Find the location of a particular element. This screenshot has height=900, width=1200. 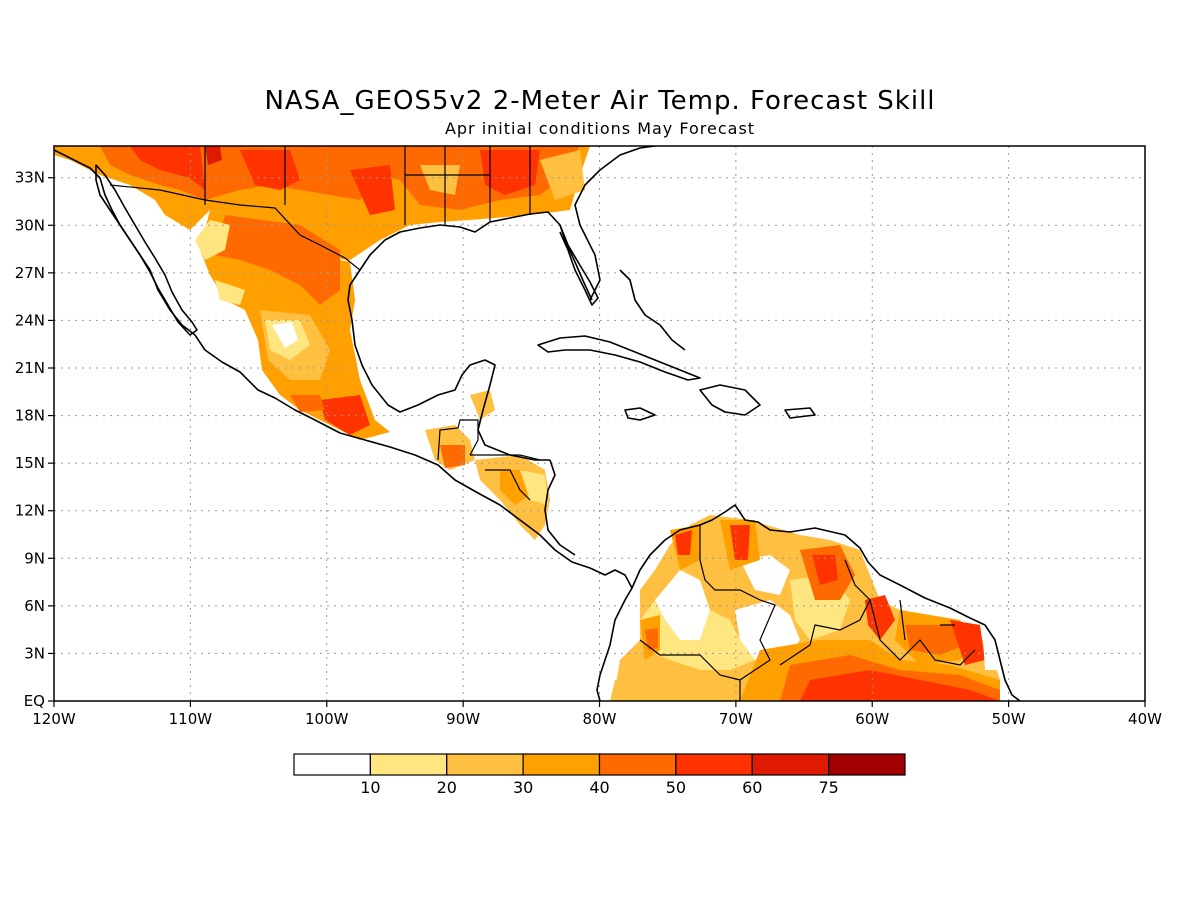

x-tick-label: 70W is located at coordinates (736, 719).